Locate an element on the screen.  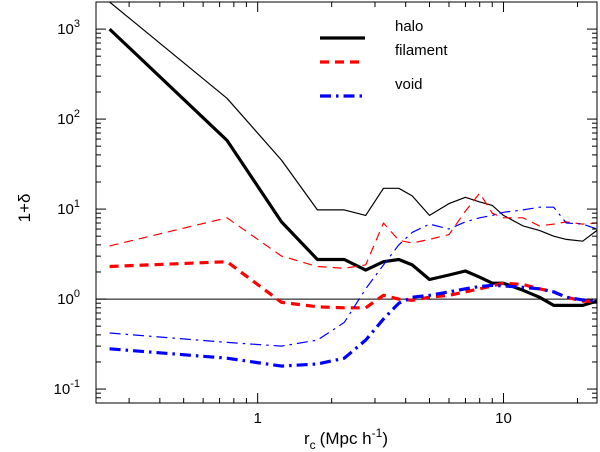
x-axis-label: rc (Mpc h-1) is located at coordinates (346, 439).